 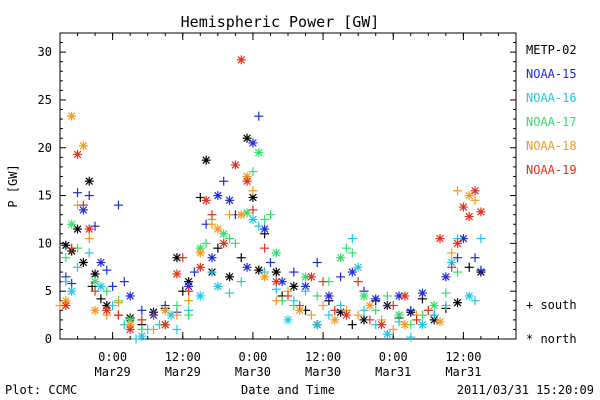 What do you see at coordinates (183, 372) in the screenshot?
I see `x-tick-label-date: Mar29` at bounding box center [183, 372].